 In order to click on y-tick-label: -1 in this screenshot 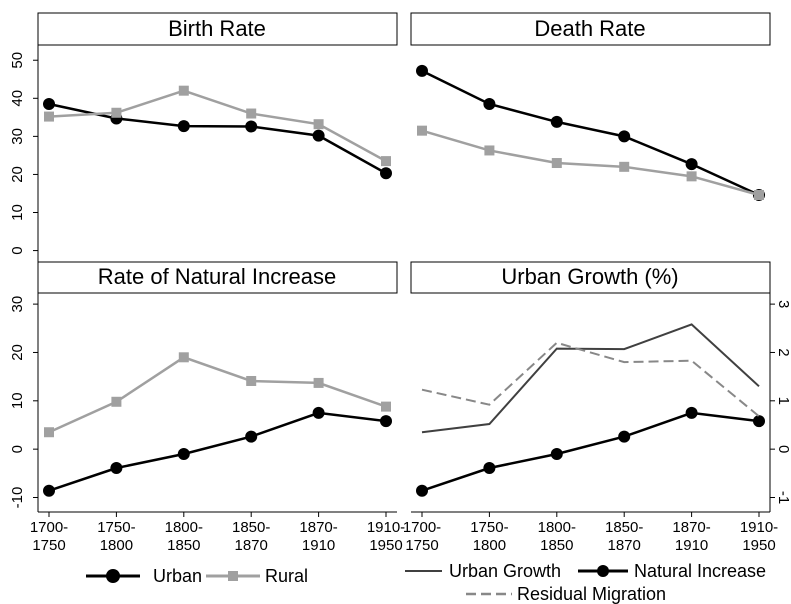, I will do `click(783, 497)`.